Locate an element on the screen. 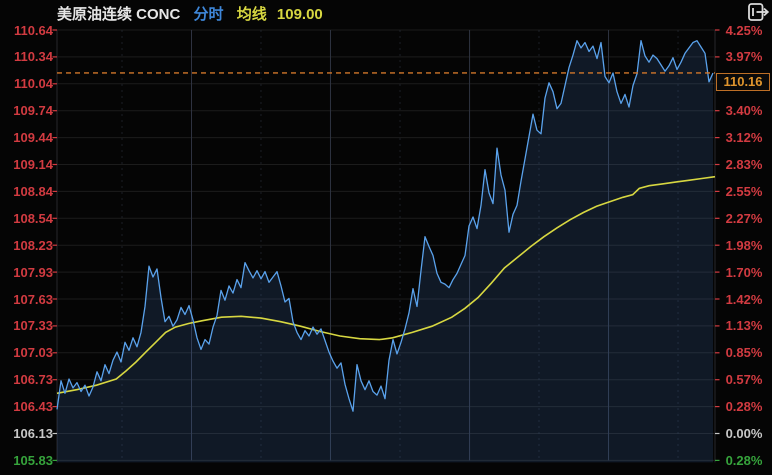  price-axis-label: 110.04 is located at coordinates (33, 84).